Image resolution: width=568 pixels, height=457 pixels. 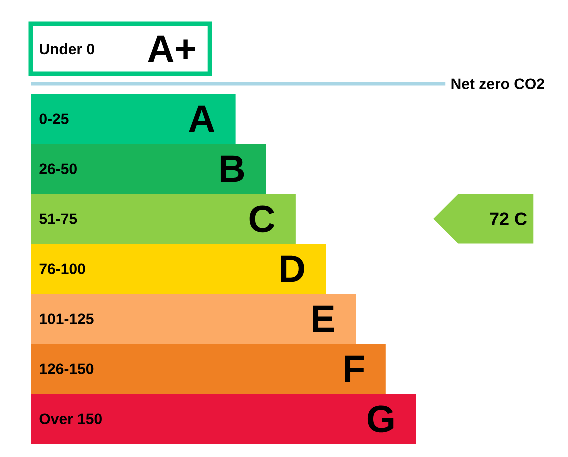 What do you see at coordinates (63, 269) in the screenshot?
I see `y-tick-label: 76-100` at bounding box center [63, 269].